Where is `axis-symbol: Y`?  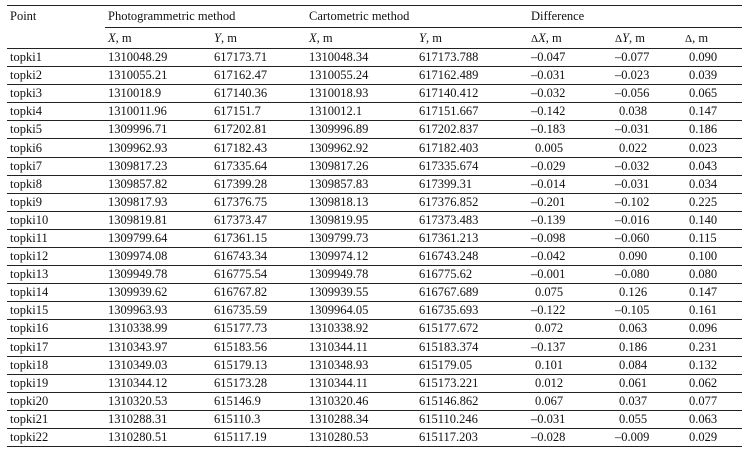 axis-symbol: Y is located at coordinates (217, 37).